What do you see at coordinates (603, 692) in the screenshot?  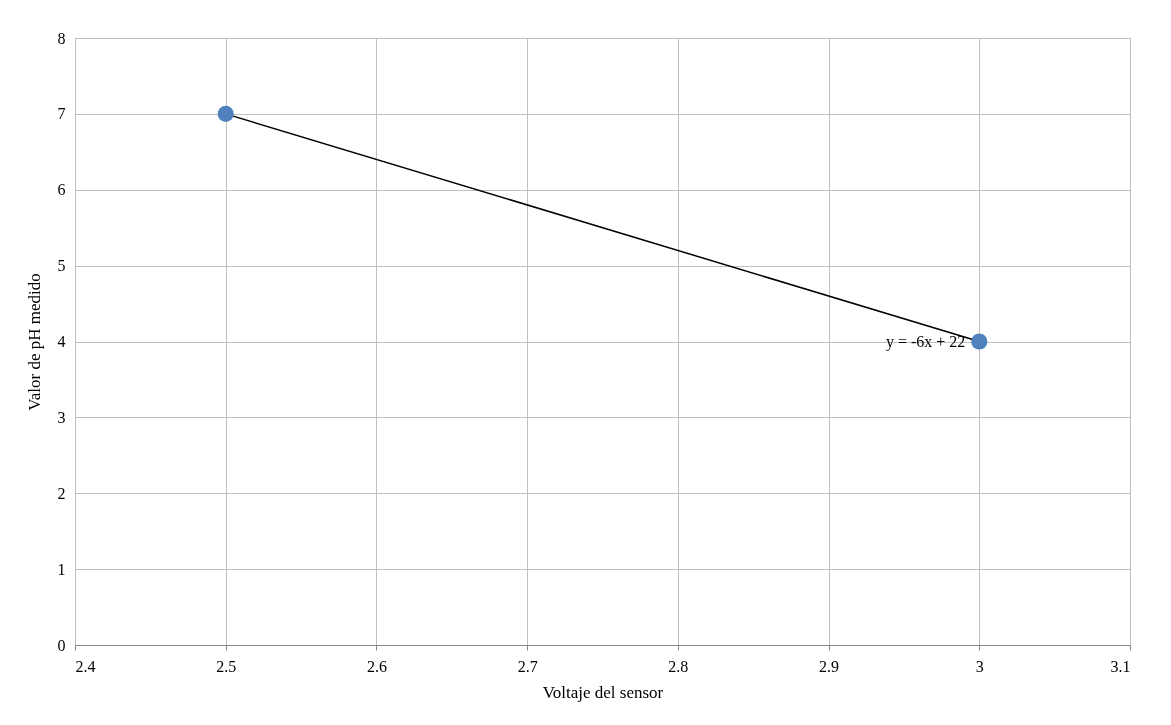 I see `x-axis-title: Voltaje del sensor` at bounding box center [603, 692].